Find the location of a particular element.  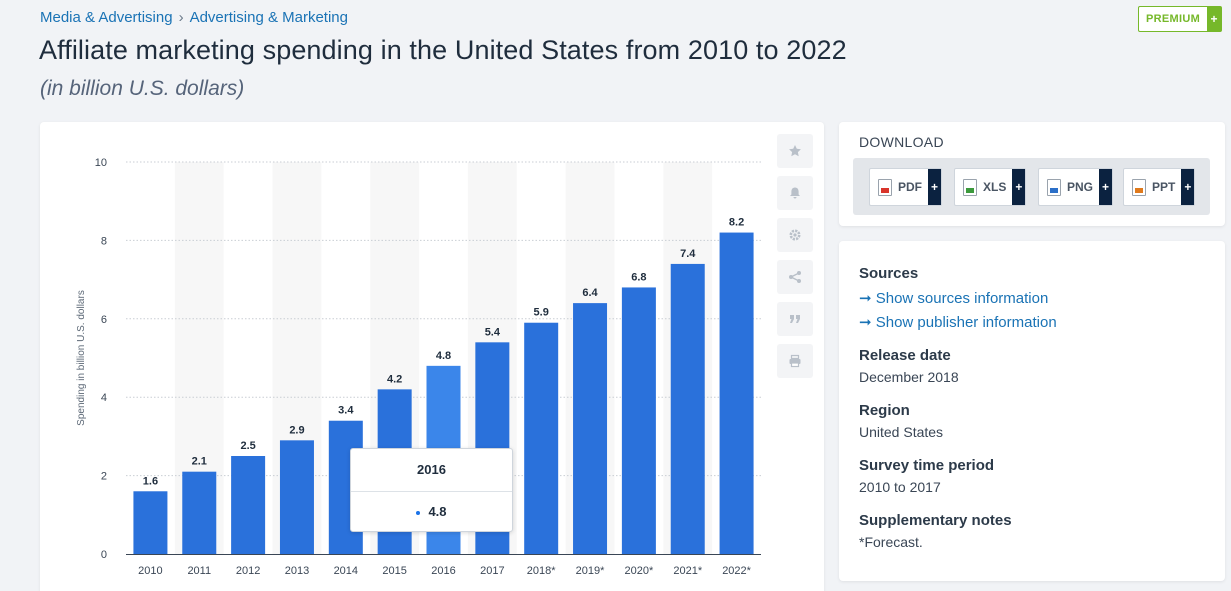

bell-icon is located at coordinates (795, 193).